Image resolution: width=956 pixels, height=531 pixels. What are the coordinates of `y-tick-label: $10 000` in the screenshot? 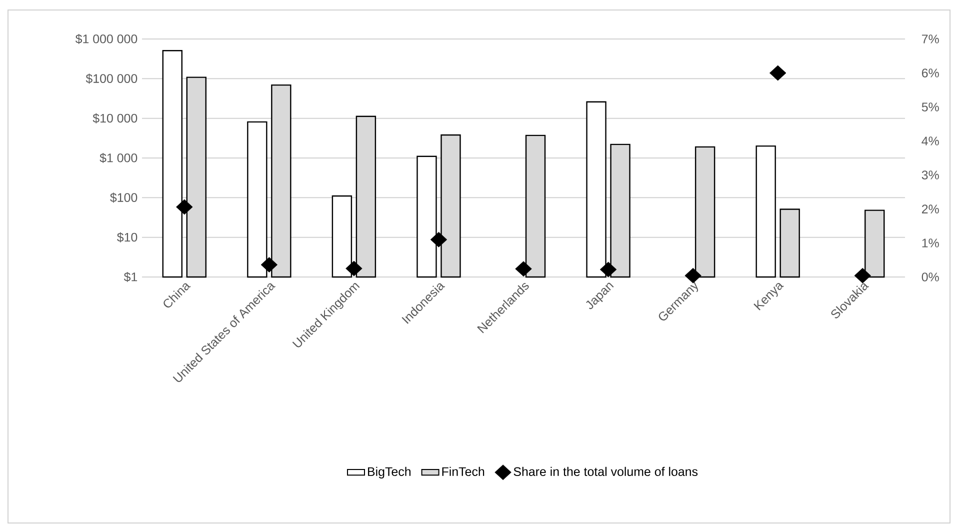 It's located at (115, 118).